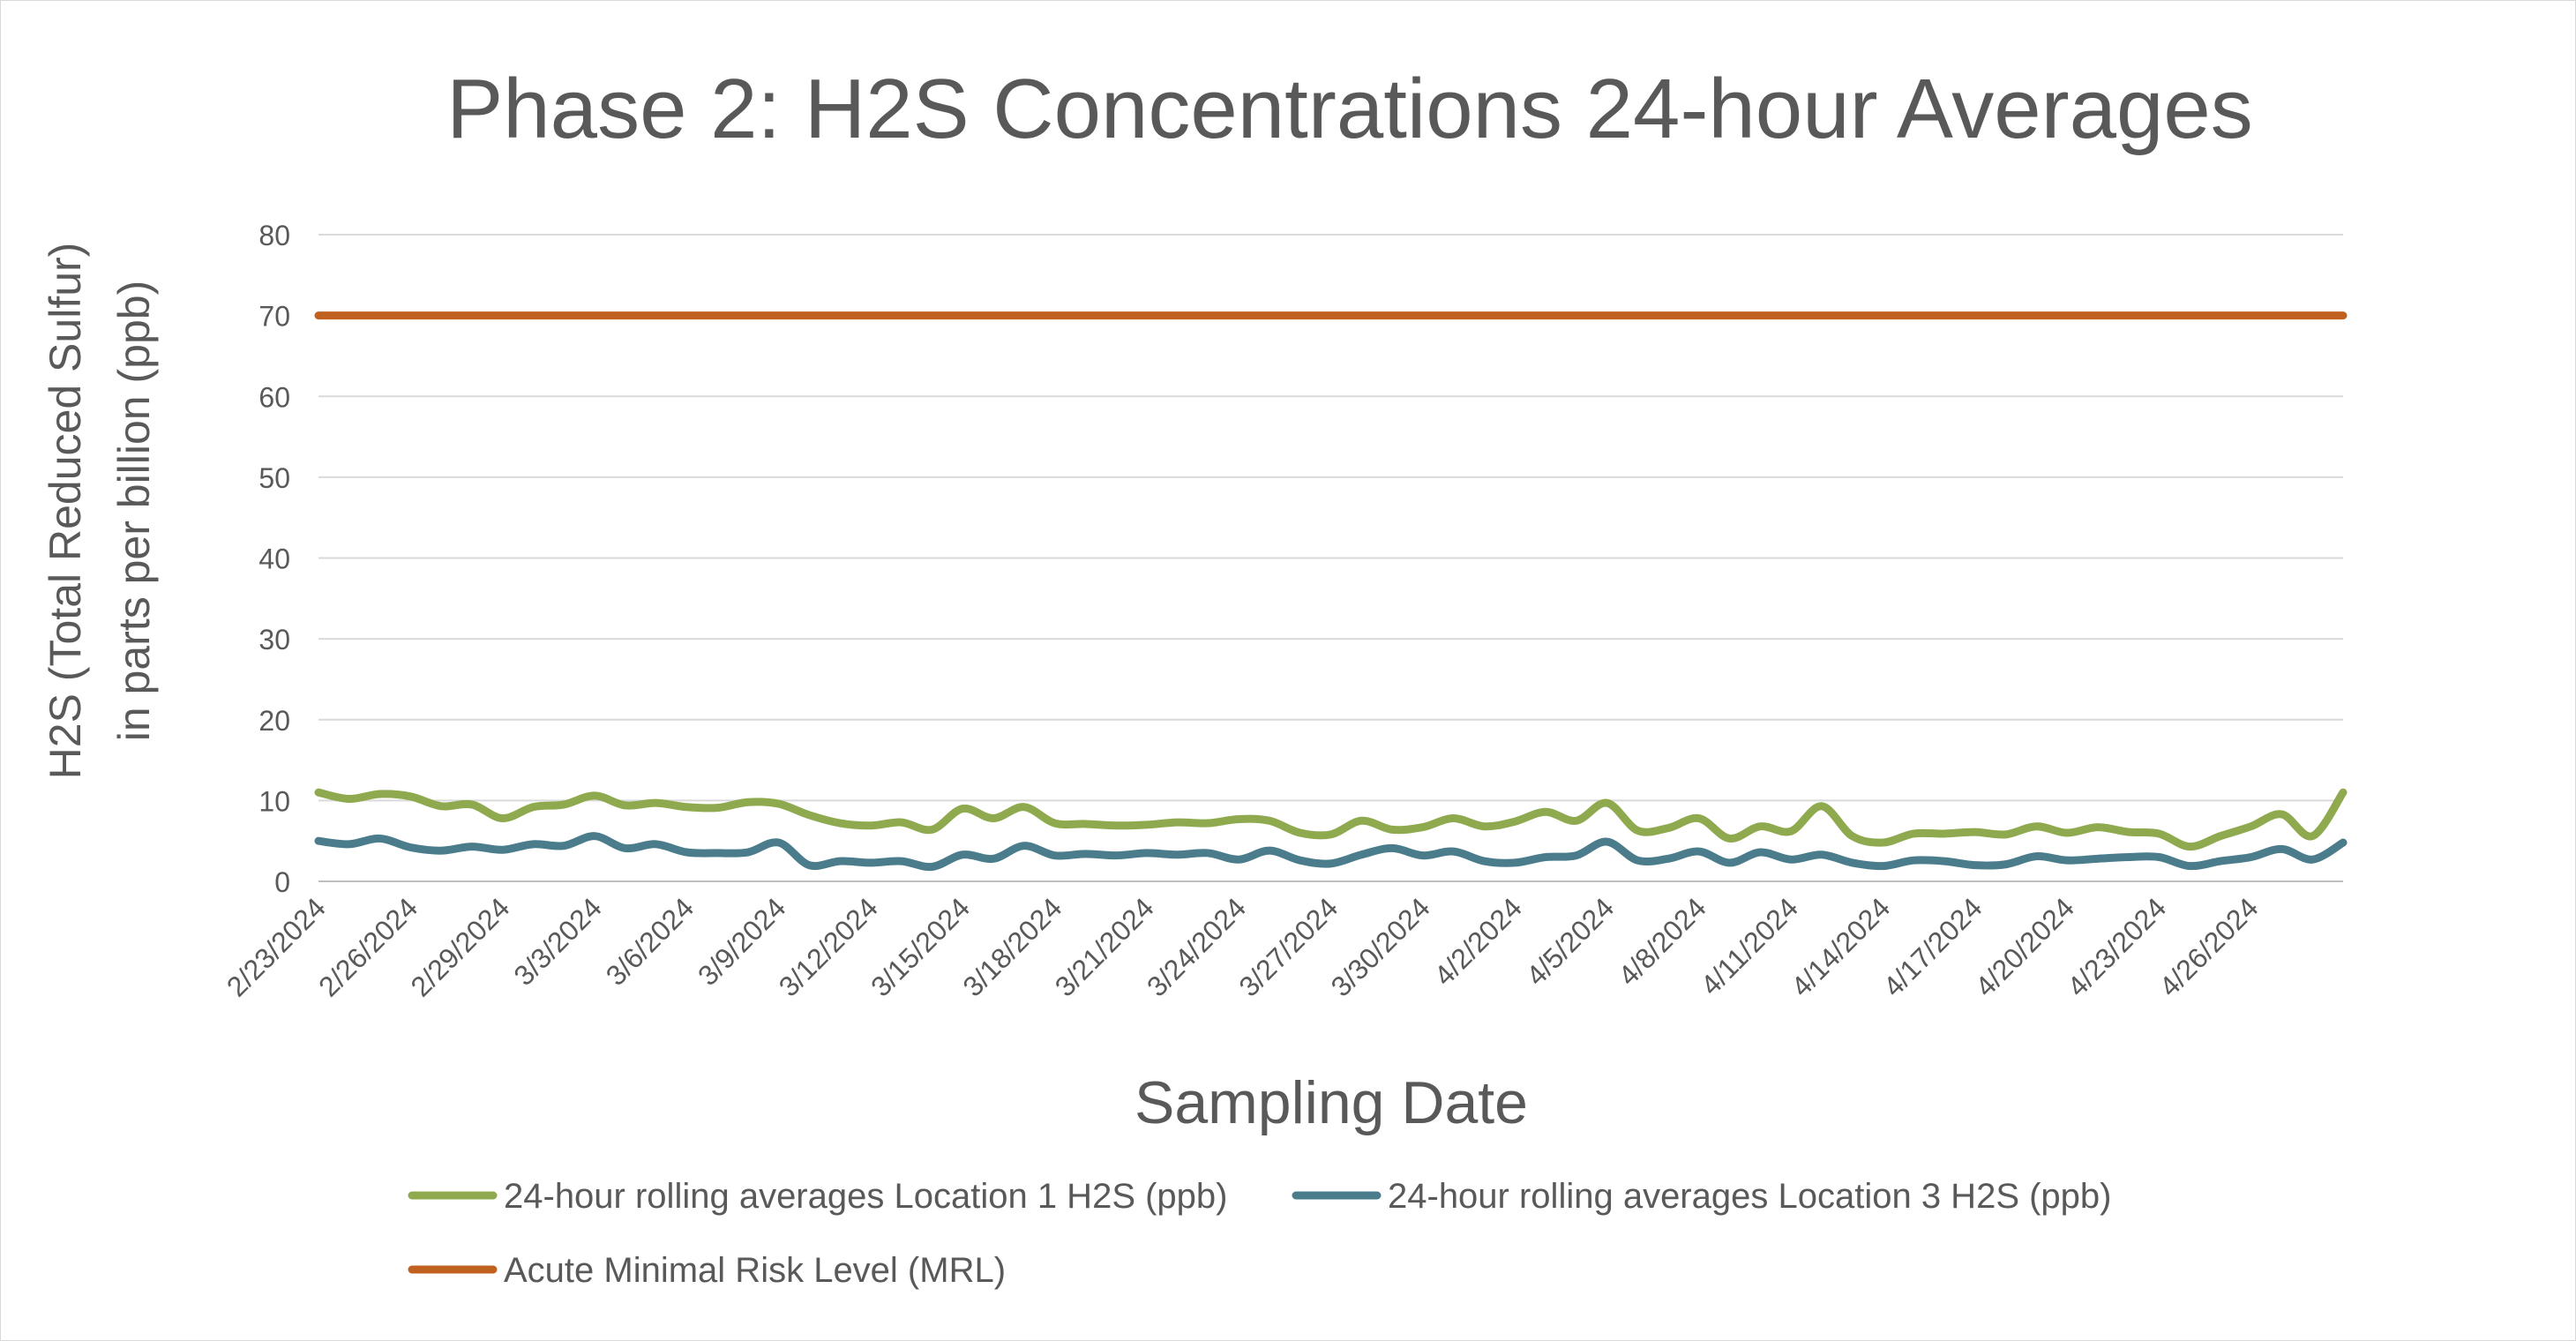  I want to click on y-axis-label-line-2: in parts per billion (ppb), so click(134, 511).